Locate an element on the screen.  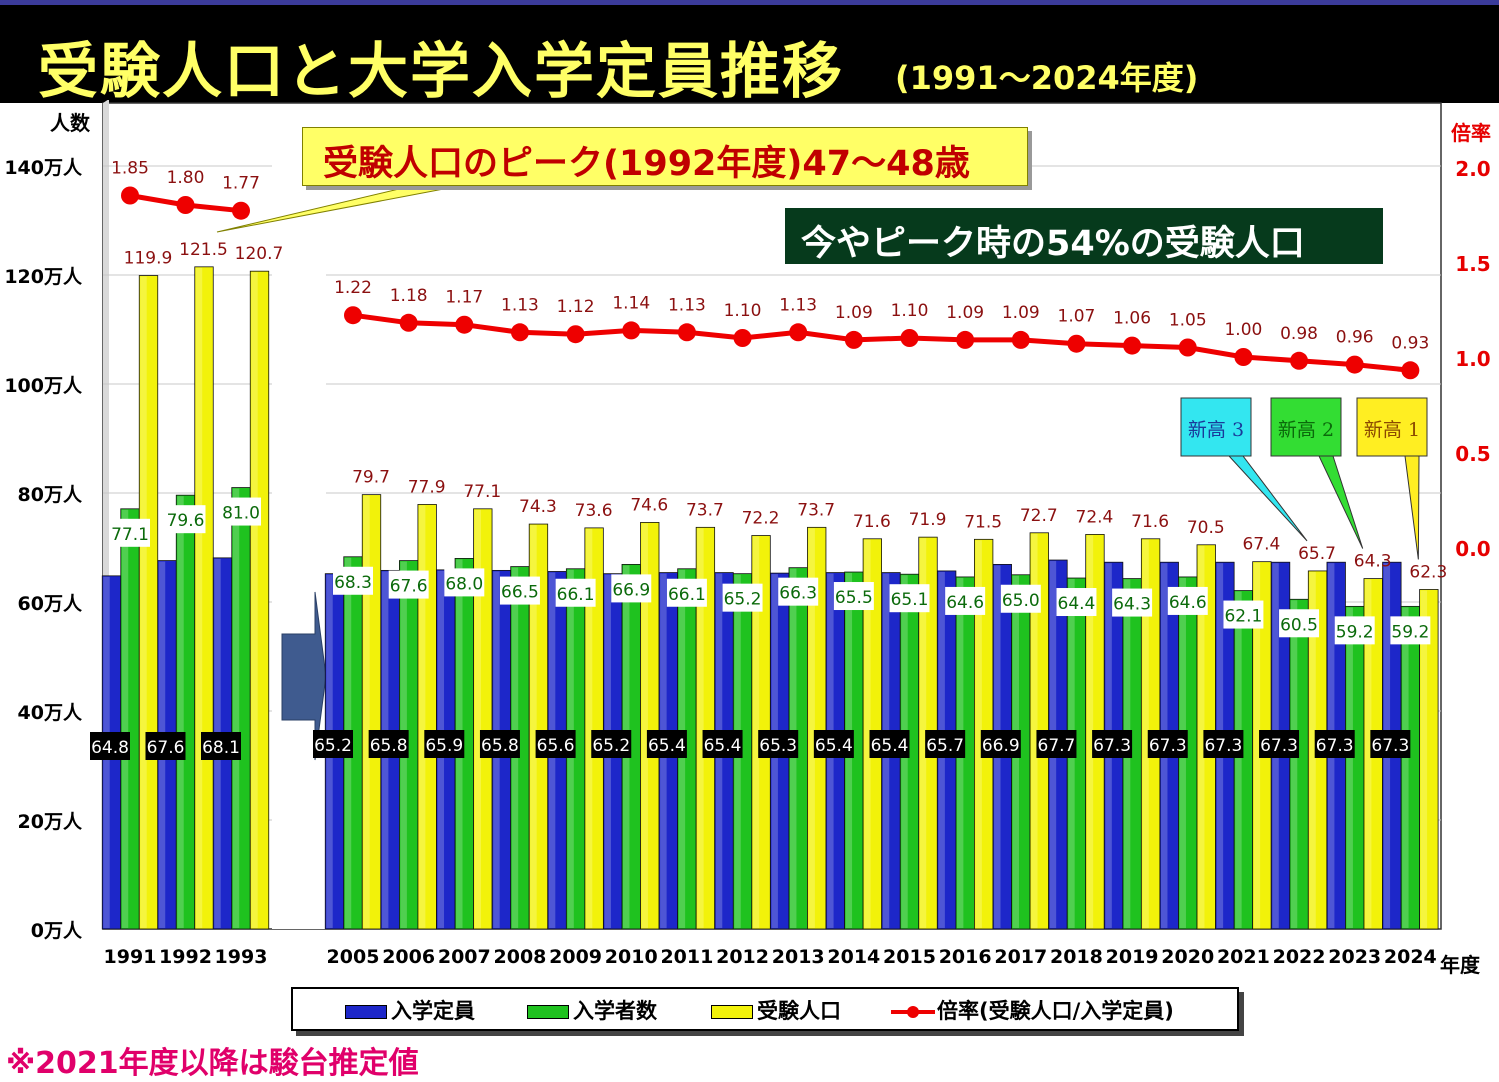
applicants-label: 62.3 is located at coordinates (1428, 572).